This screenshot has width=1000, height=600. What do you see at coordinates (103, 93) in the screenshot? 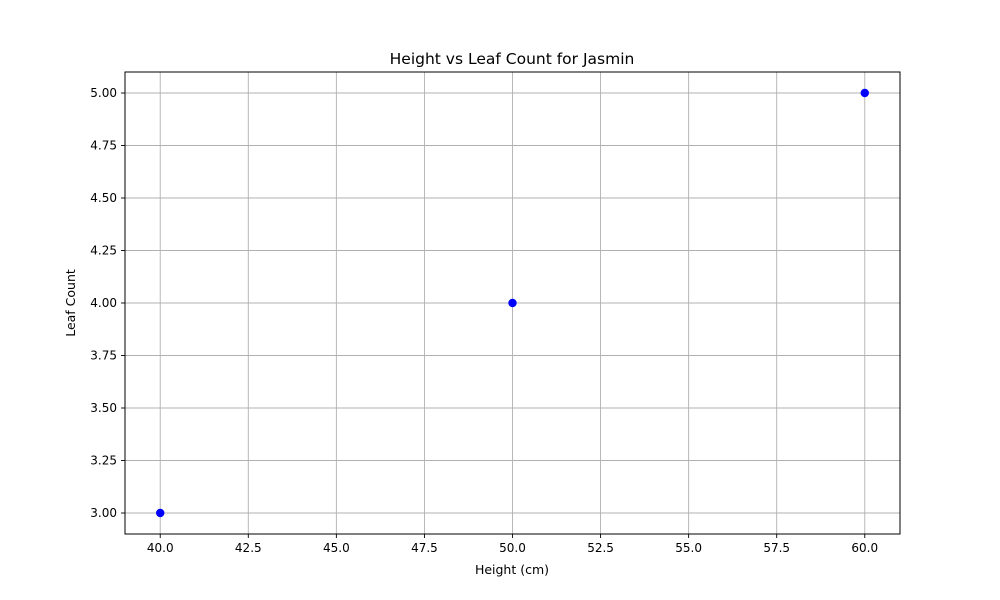
I see `y-tick-label: 5.00` at bounding box center [103, 93].